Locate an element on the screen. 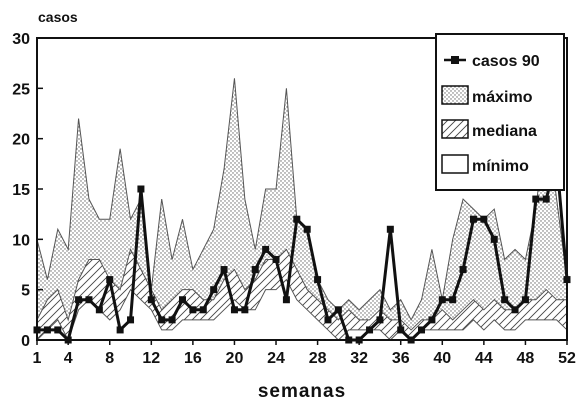  x-axis-title: semanas is located at coordinates (302, 391).